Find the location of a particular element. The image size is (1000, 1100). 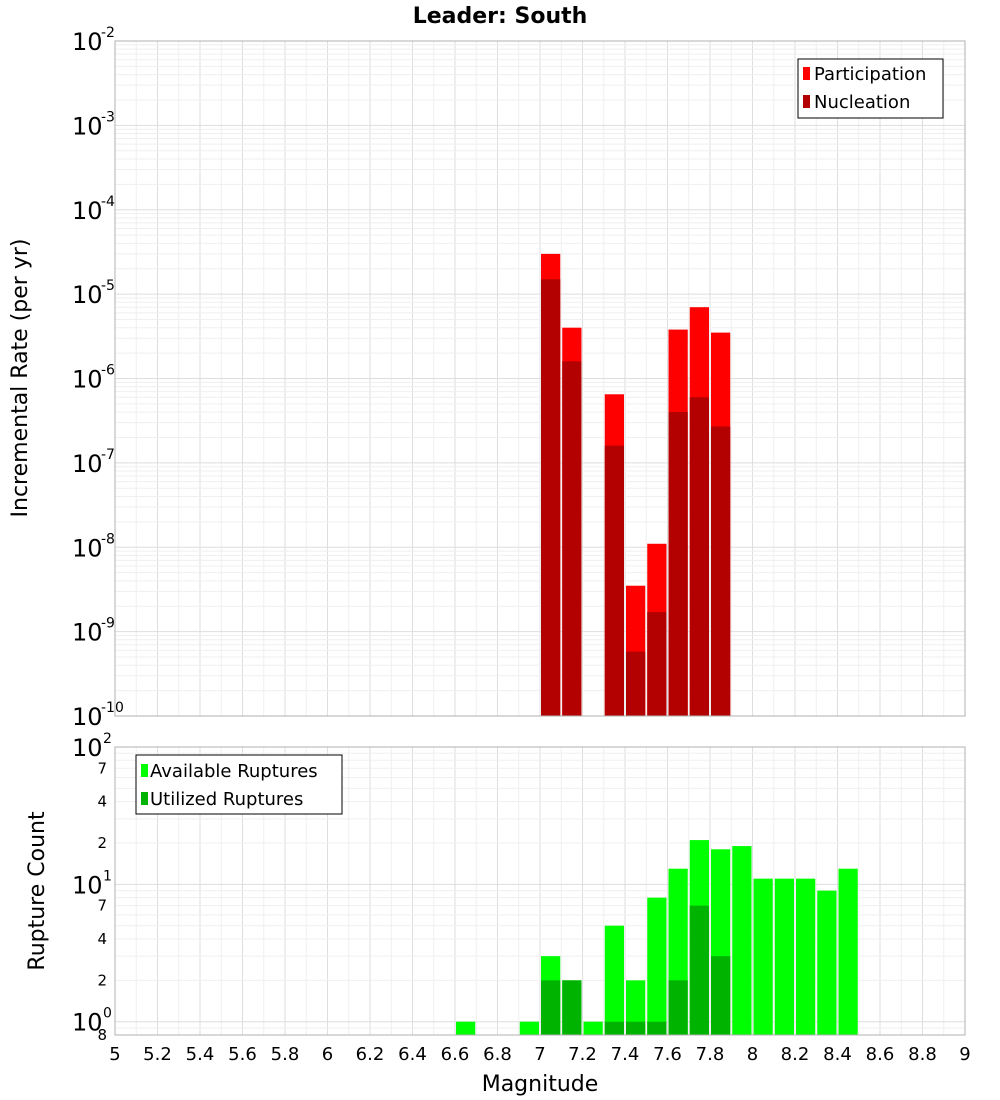

tick-exponent: -4 is located at coordinates (108, 202).